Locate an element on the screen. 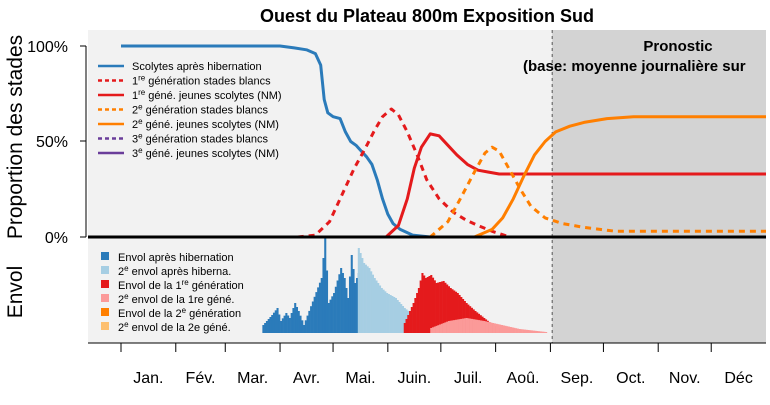 The image size is (770, 405). x-tick-label: Avr. is located at coordinates (306, 378).